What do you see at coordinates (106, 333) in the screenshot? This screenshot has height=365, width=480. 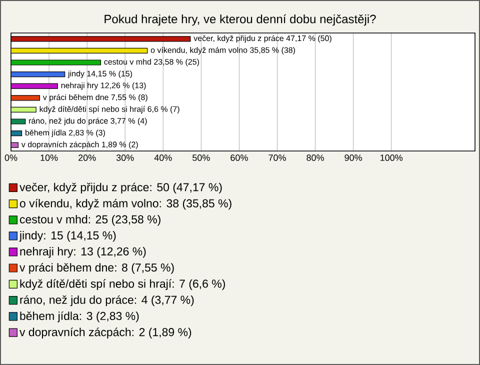 I see `legend-label: v dopravních zácpách: 2 (1,89 %)` at bounding box center [106, 333].